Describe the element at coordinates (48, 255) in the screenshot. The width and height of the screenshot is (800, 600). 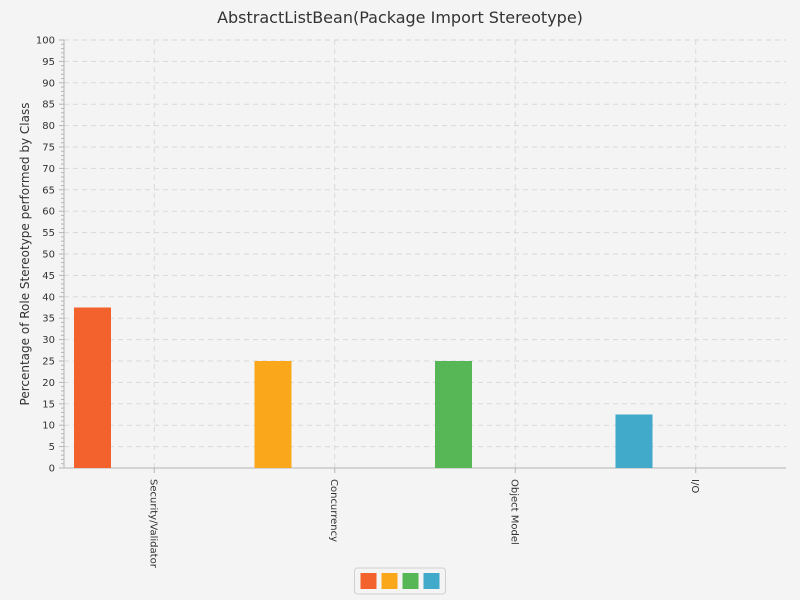
I see `y-tick-label: 50` at that location.